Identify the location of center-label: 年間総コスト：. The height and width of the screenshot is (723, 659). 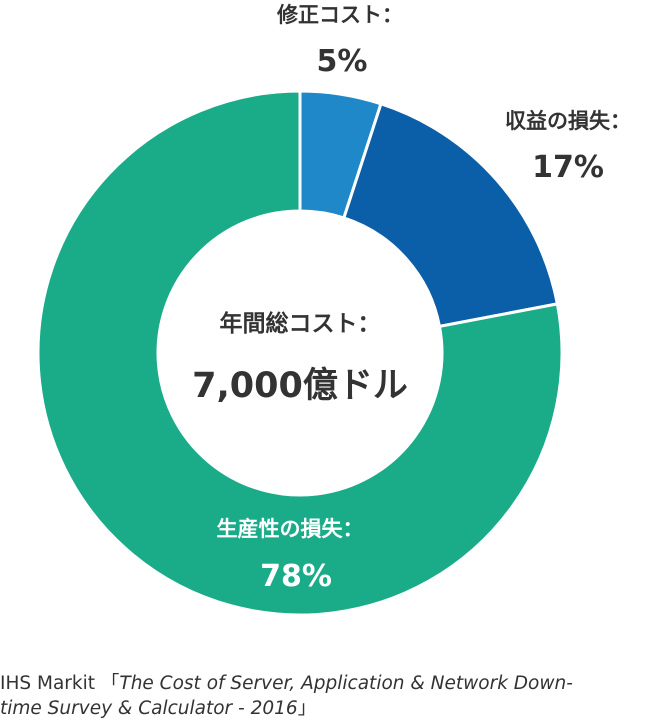
(300, 323).